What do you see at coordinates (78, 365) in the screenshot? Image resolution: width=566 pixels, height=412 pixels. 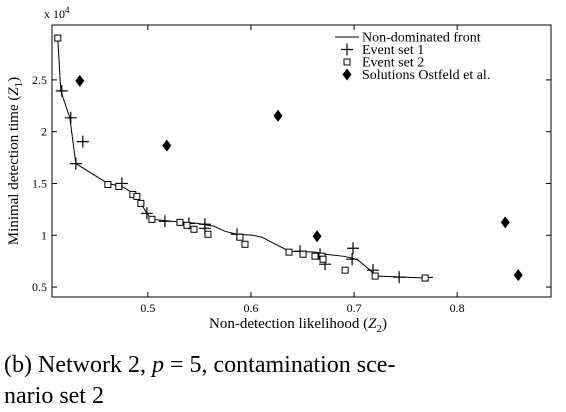 I see `caption-text: (b) Network 2,` at bounding box center [78, 365].